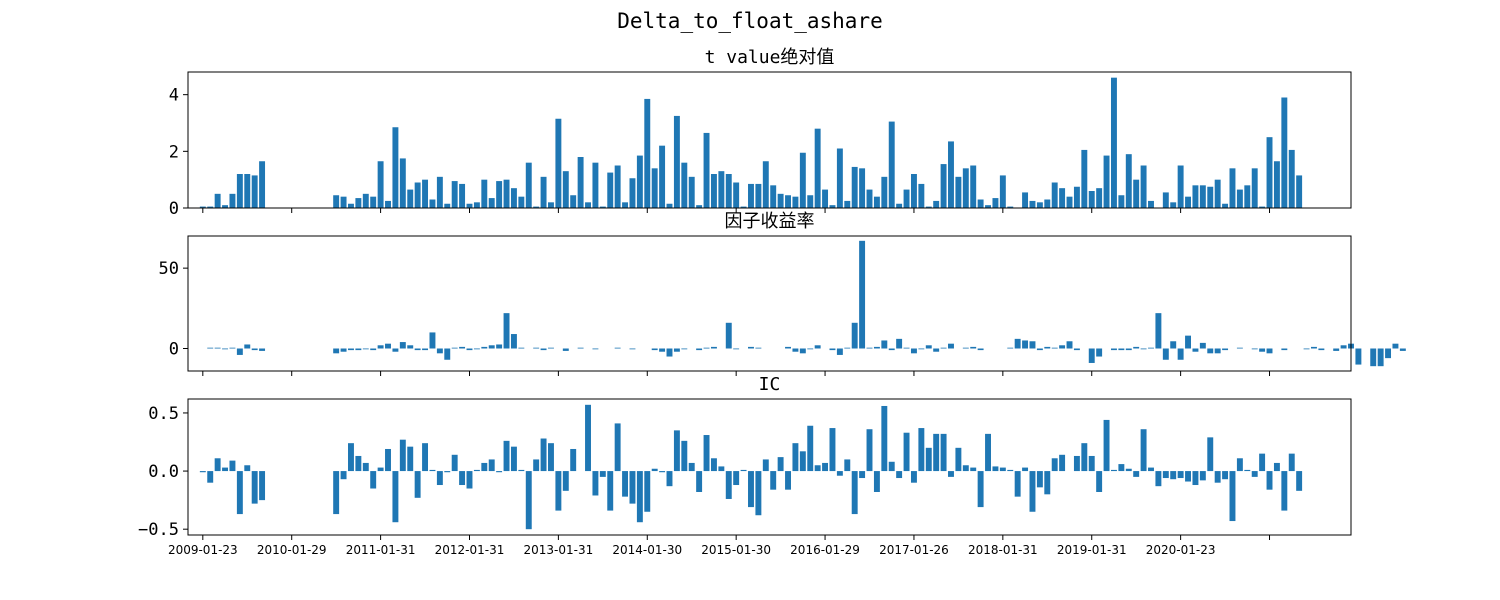 Image resolution: width=1500 pixels, height=600 pixels. I want to click on x-tick-label: 2011-01-31, so click(381, 550).